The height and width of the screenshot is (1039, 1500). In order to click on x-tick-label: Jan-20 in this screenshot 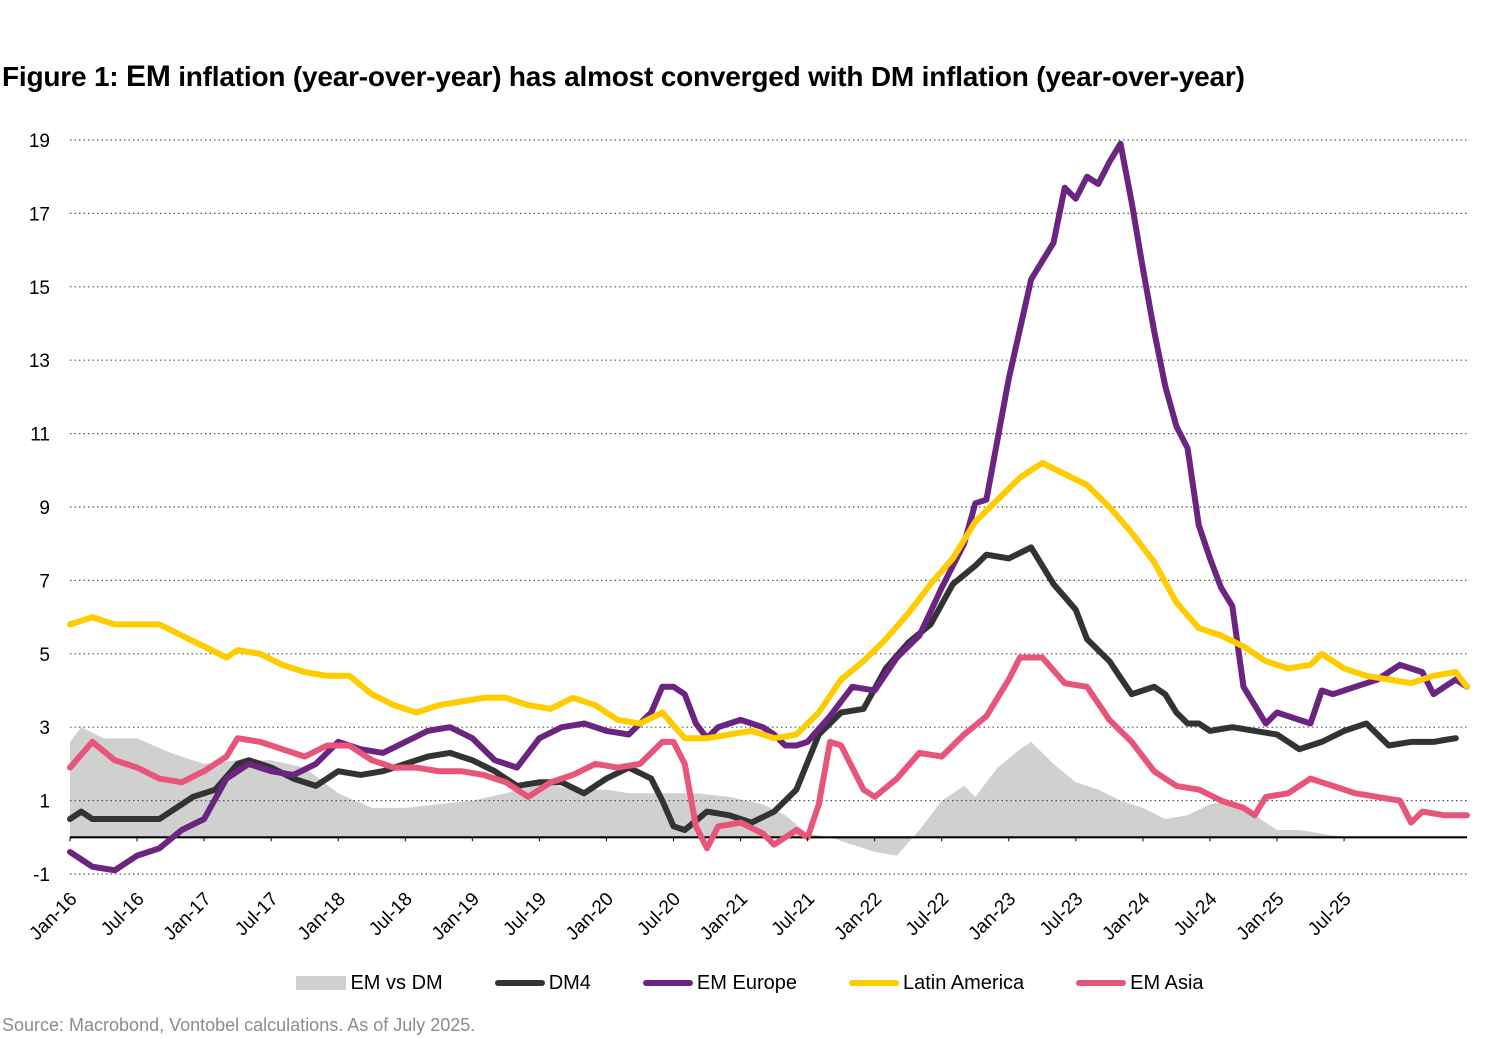, I will do `click(590, 917)`.